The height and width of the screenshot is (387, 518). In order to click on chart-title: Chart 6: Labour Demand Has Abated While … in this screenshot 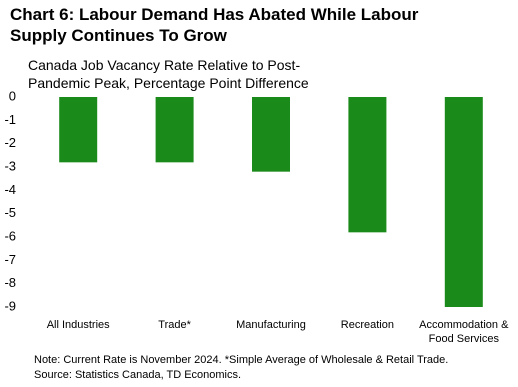, I will do `click(214, 25)`.